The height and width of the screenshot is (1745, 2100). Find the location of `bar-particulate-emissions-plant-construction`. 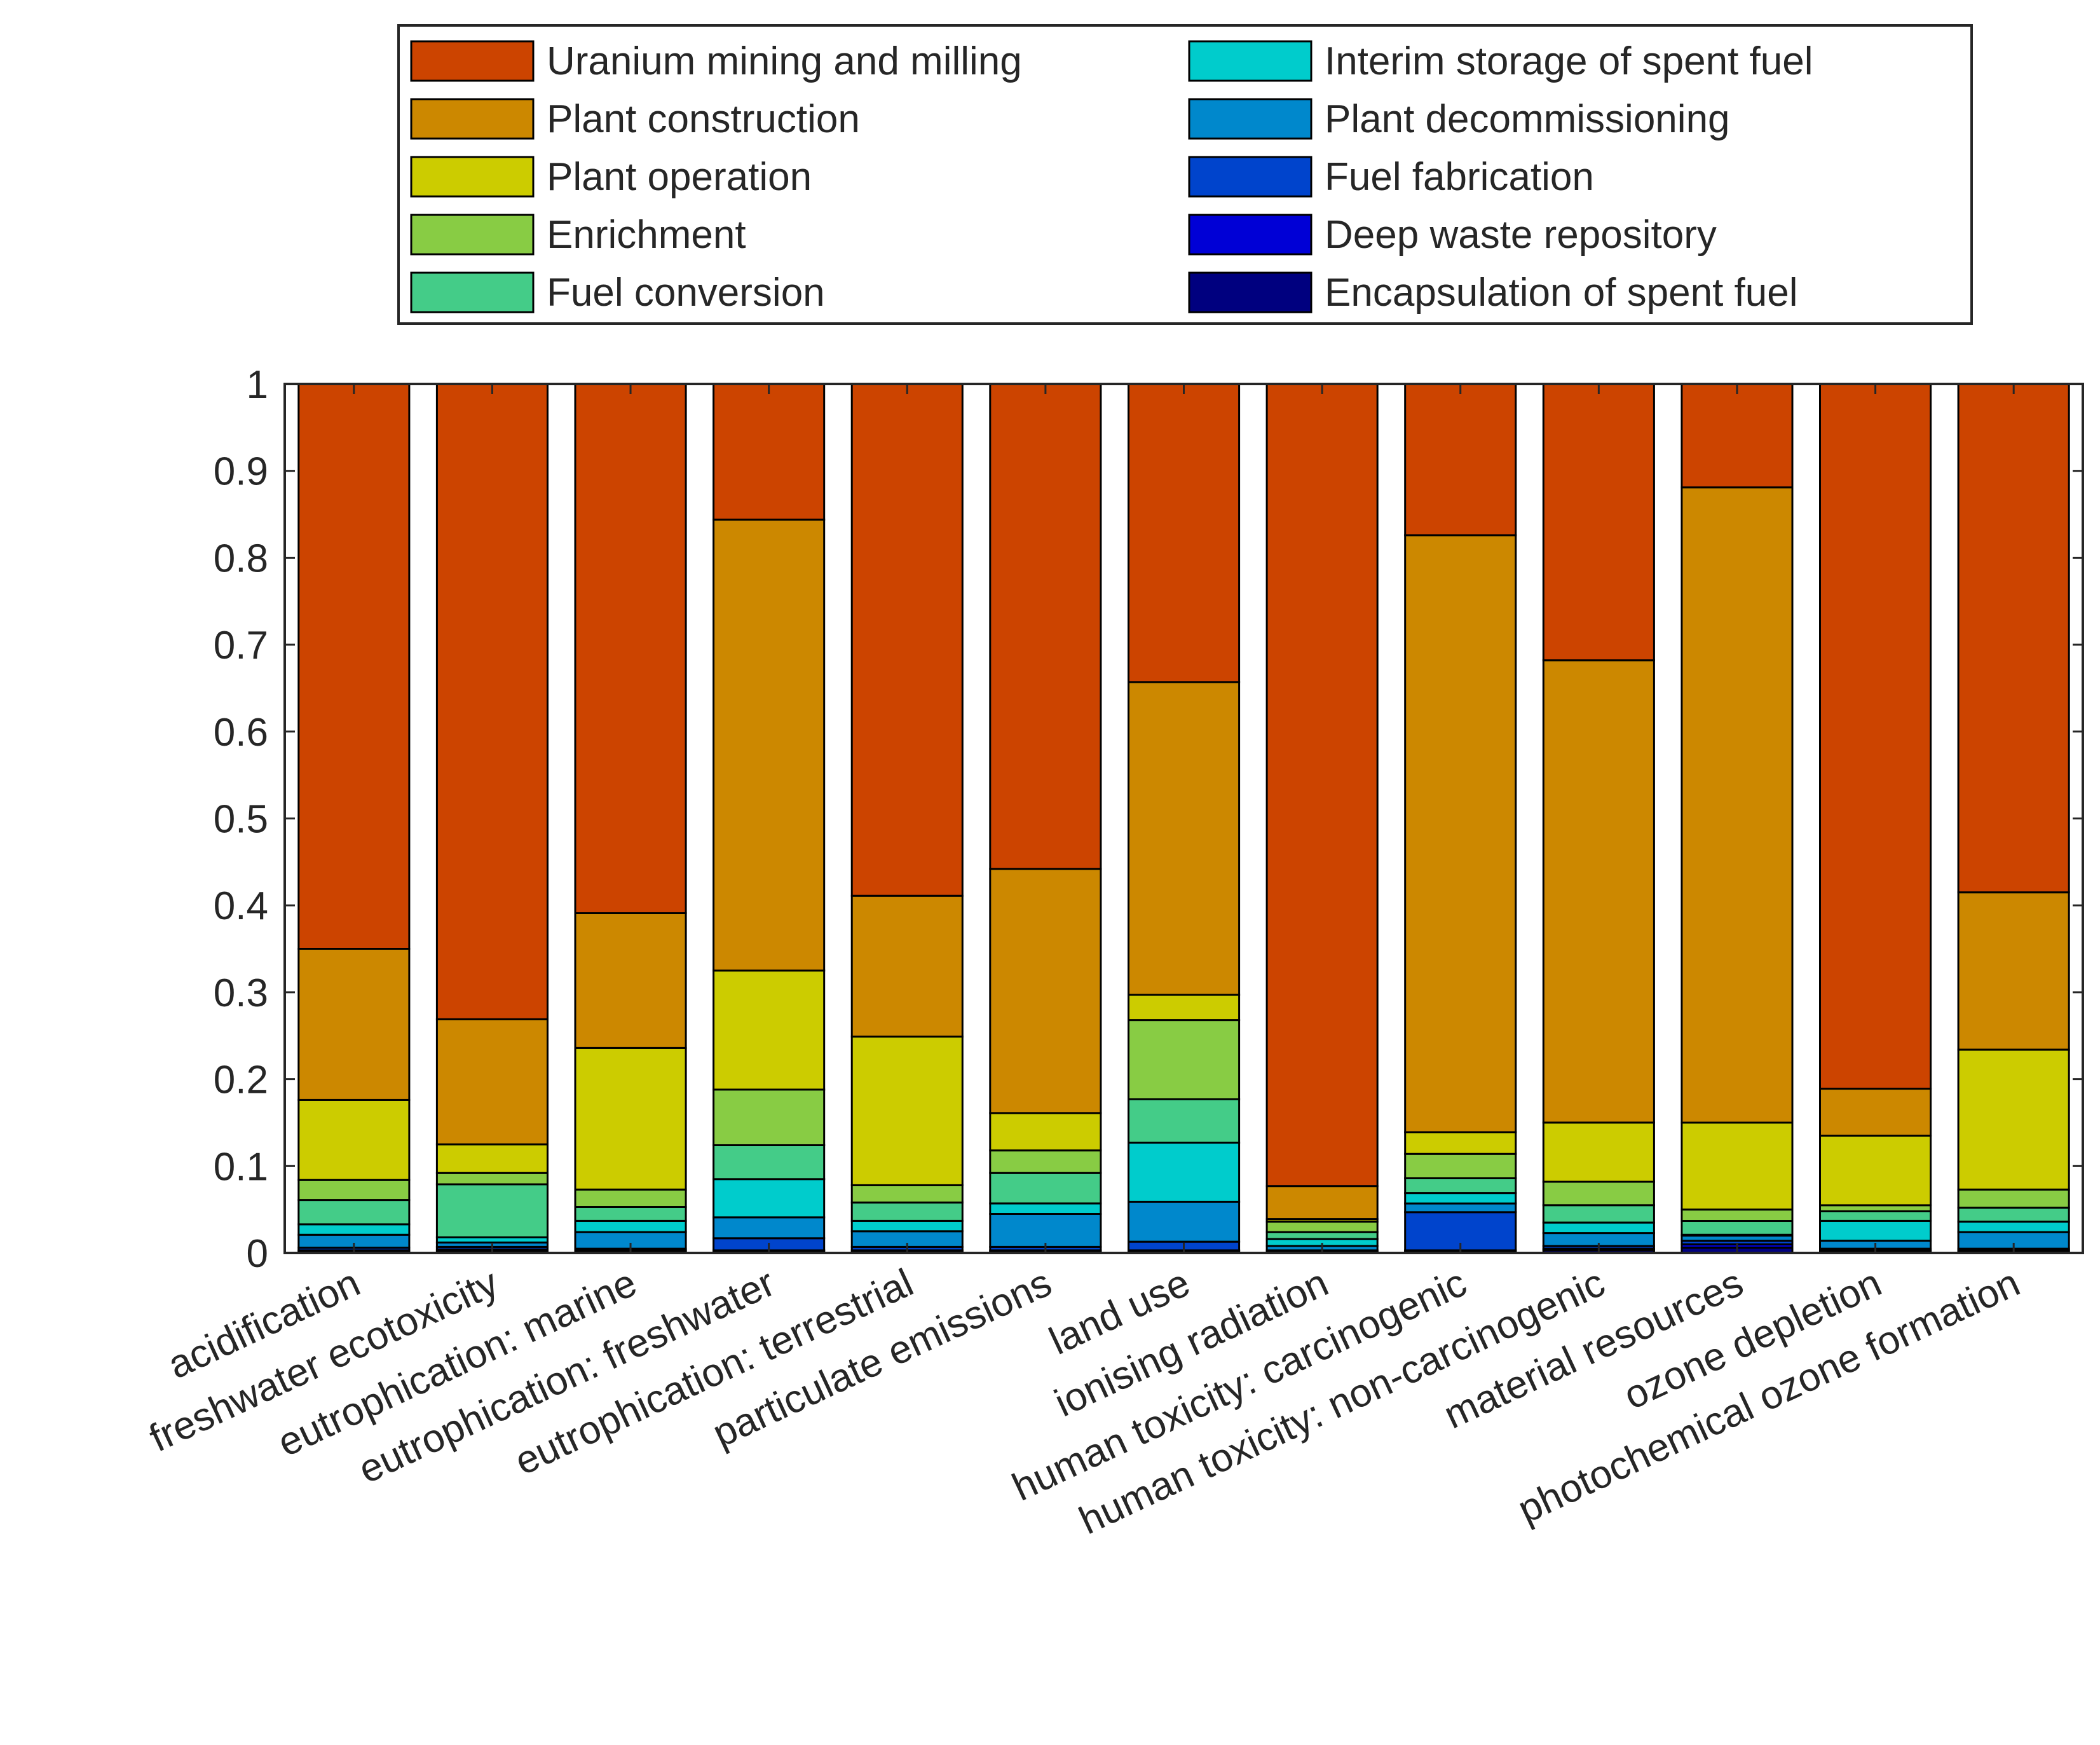

bar-particulate-emissions-plant-construction is located at coordinates (1045, 991).